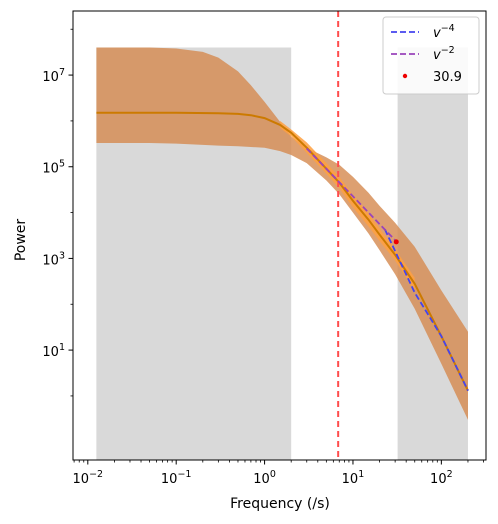 The image size is (498, 524). I want to click on y-tick-label: 10¹, so click(53, 351).